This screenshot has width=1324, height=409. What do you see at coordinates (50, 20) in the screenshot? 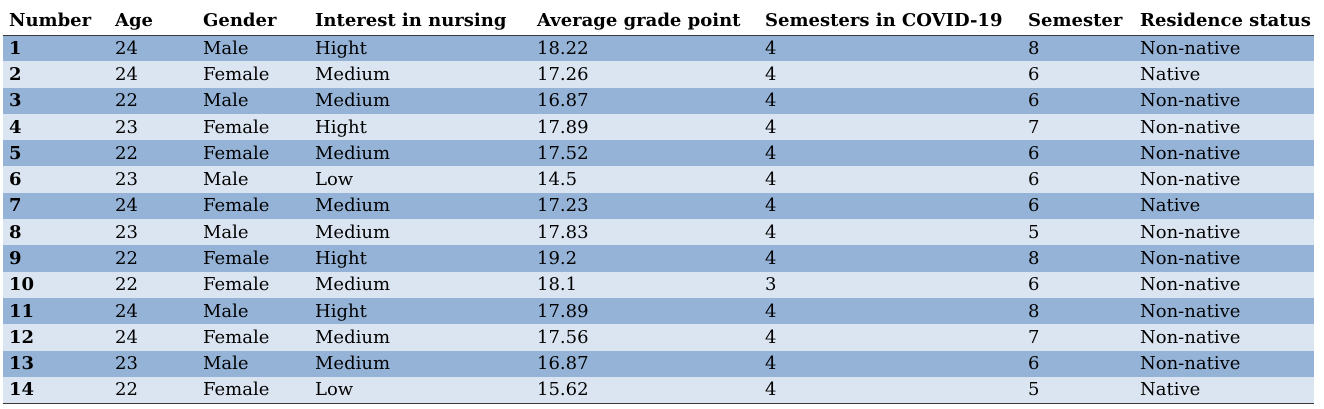
I see `column-header-number: Number` at bounding box center [50, 20].